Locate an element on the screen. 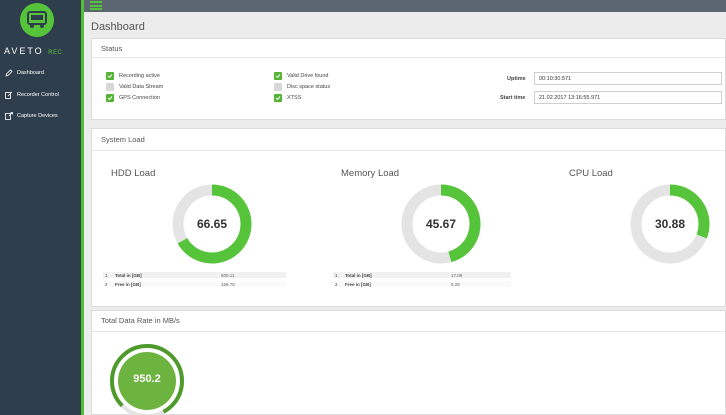  cpu-load-arc is located at coordinates (670, 224).